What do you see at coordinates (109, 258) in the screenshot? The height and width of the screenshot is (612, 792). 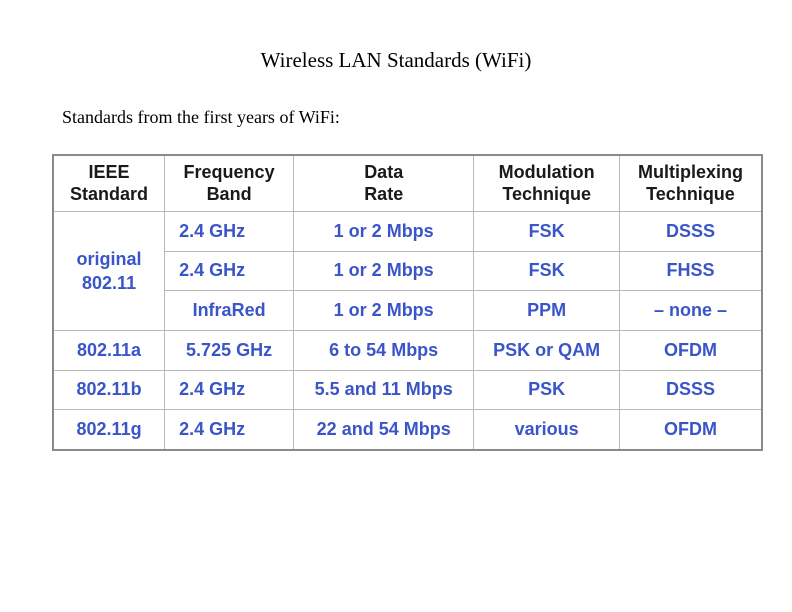 I see `standard-name: original` at bounding box center [109, 258].